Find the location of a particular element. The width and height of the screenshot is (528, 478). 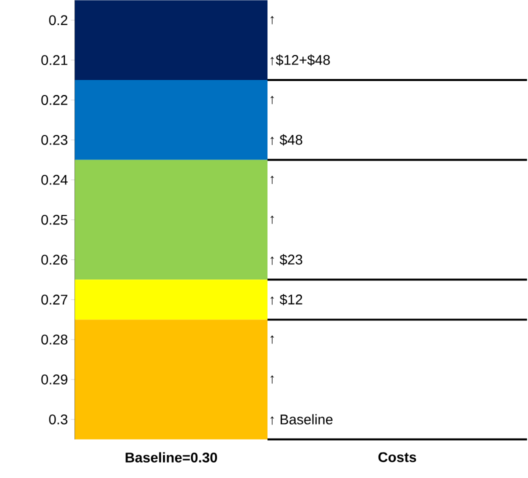

annotation: ↑ $12 is located at coordinates (286, 300).